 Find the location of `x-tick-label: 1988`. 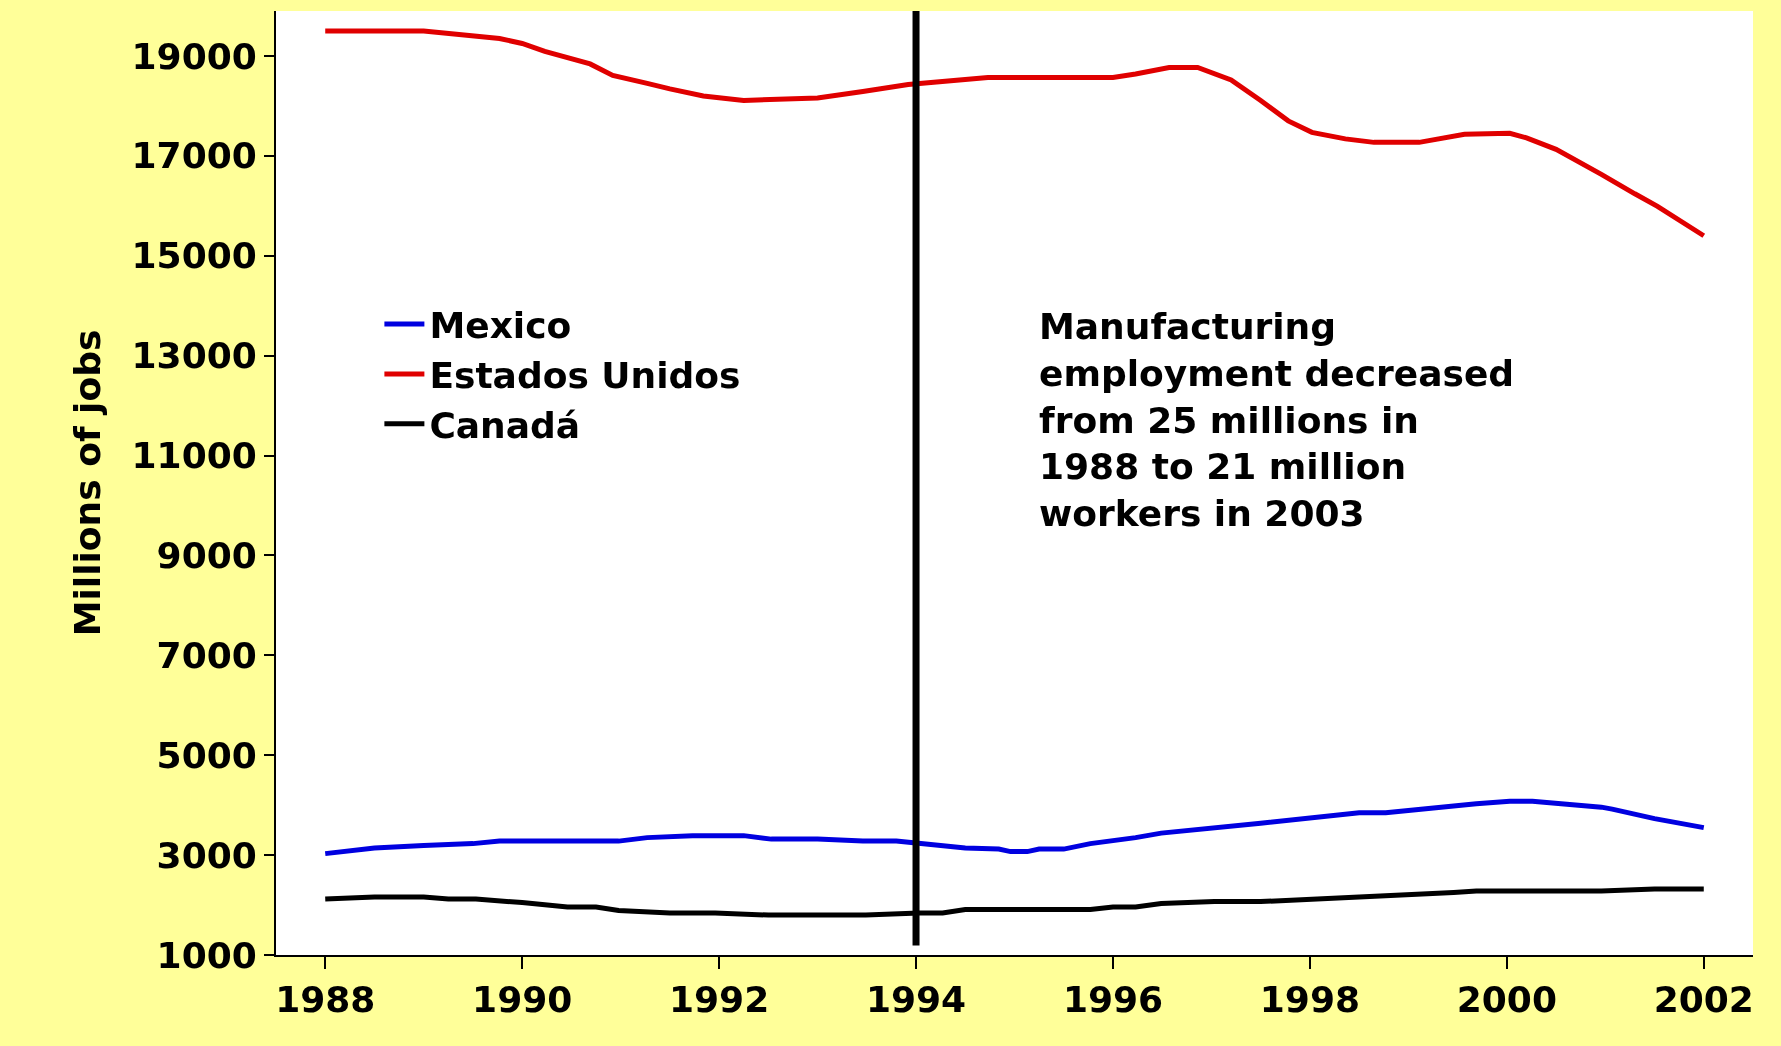

x-tick-label: 1988 is located at coordinates (325, 1000).